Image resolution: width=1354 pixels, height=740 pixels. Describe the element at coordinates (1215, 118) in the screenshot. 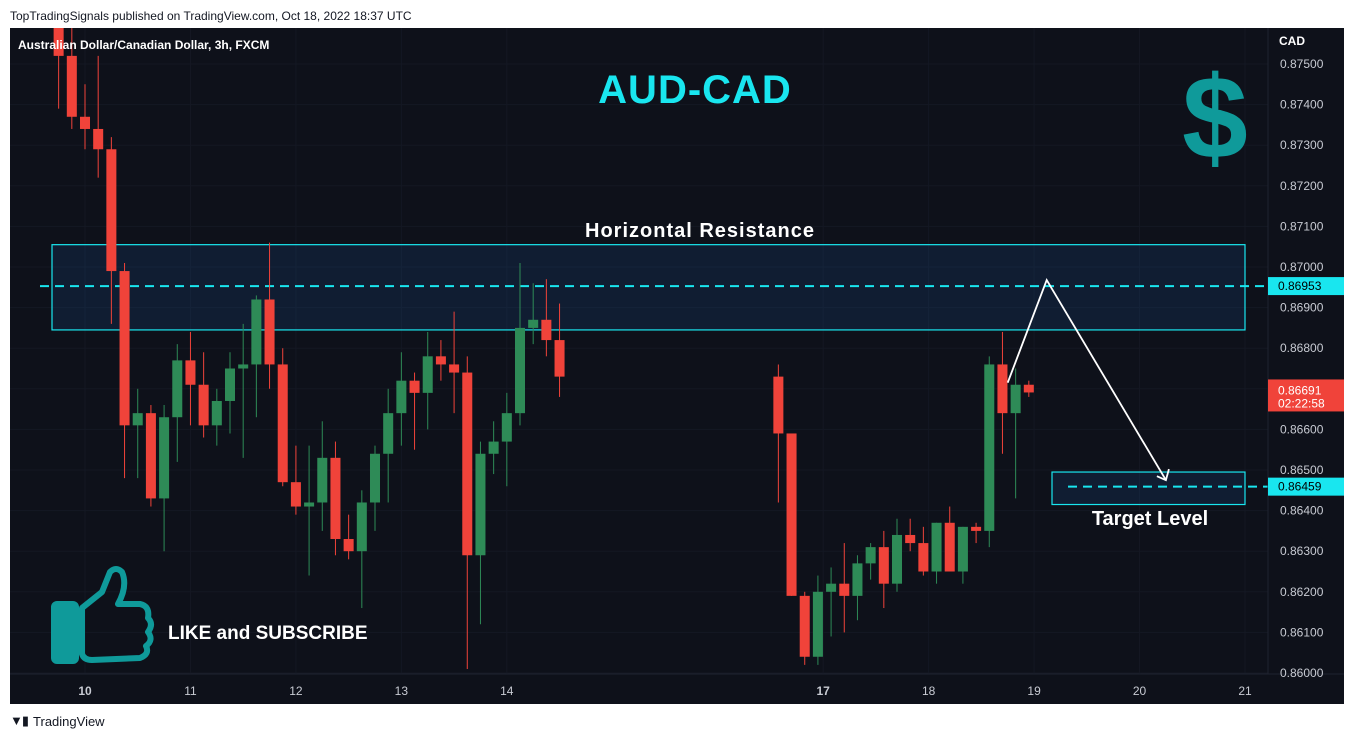

I see `dollar-icon: $` at that location.